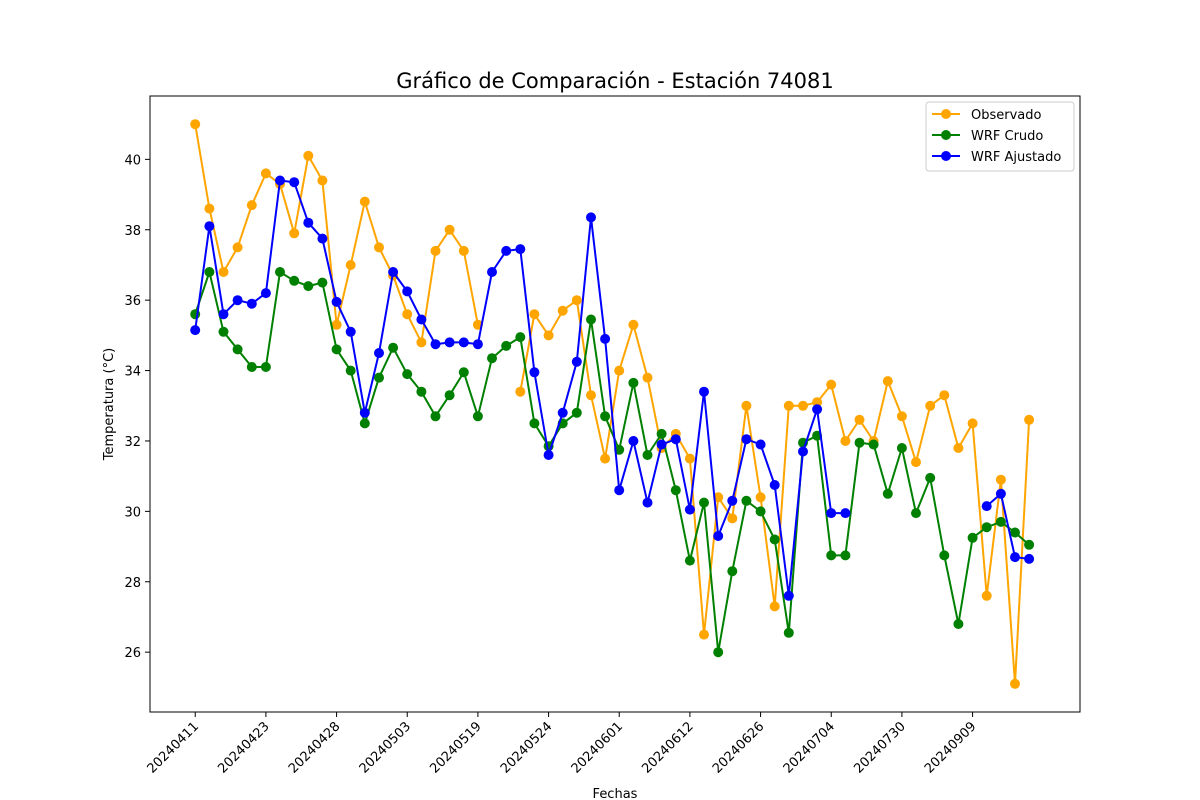 The image size is (1200, 800). Describe the element at coordinates (526, 747) in the screenshot. I see `x-tick-label: 20240524` at that location.